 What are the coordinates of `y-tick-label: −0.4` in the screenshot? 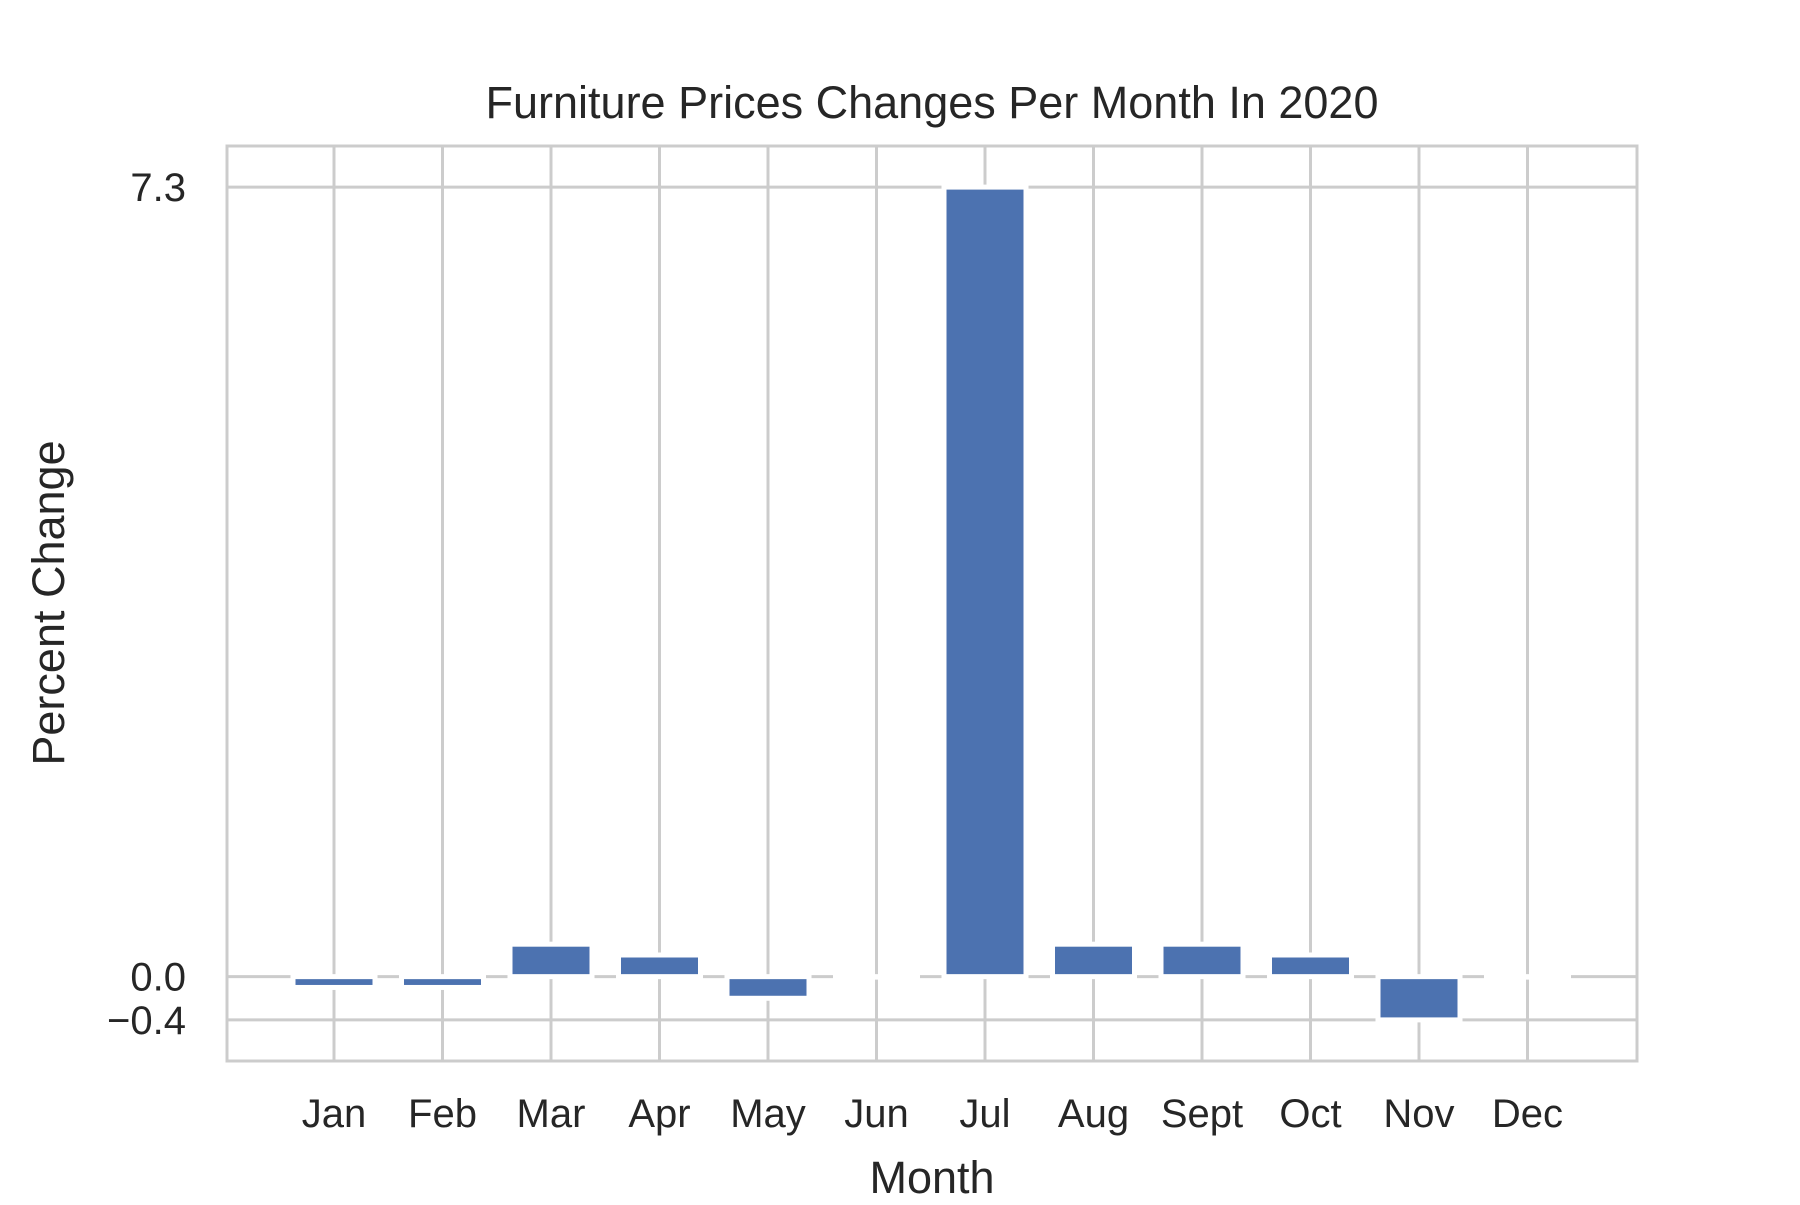 It's located at (146, 1021).